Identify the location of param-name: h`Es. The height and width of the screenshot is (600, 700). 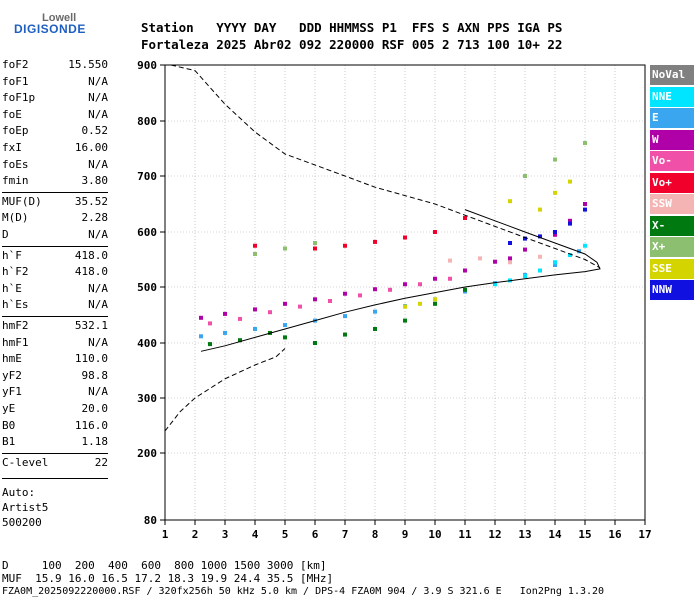
(15, 305).